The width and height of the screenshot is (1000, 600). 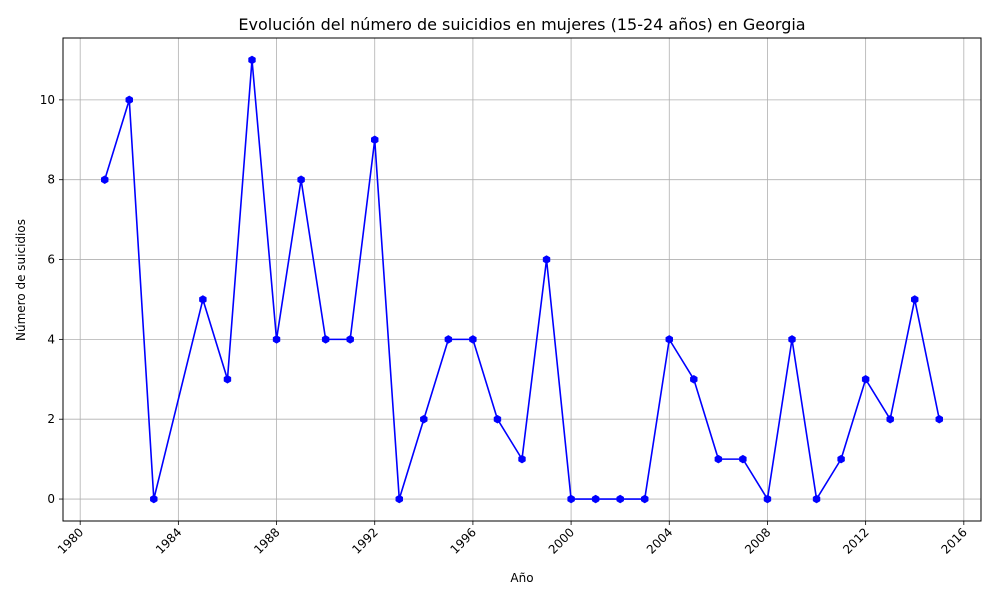 What do you see at coordinates (51, 180) in the screenshot?
I see `y-tick-label: 8` at bounding box center [51, 180].